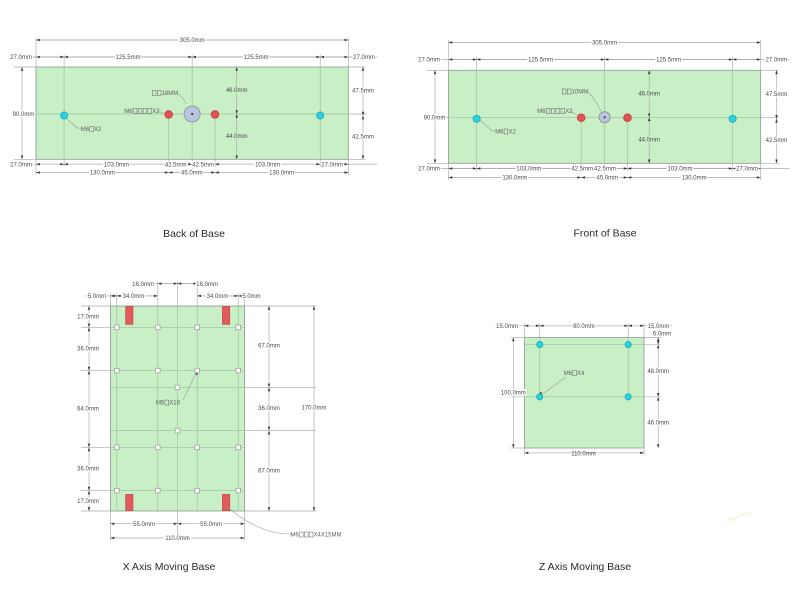 The width and height of the screenshot is (800, 600). What do you see at coordinates (604, 234) in the screenshot?
I see `svg-text: Front of Base` at bounding box center [604, 234].